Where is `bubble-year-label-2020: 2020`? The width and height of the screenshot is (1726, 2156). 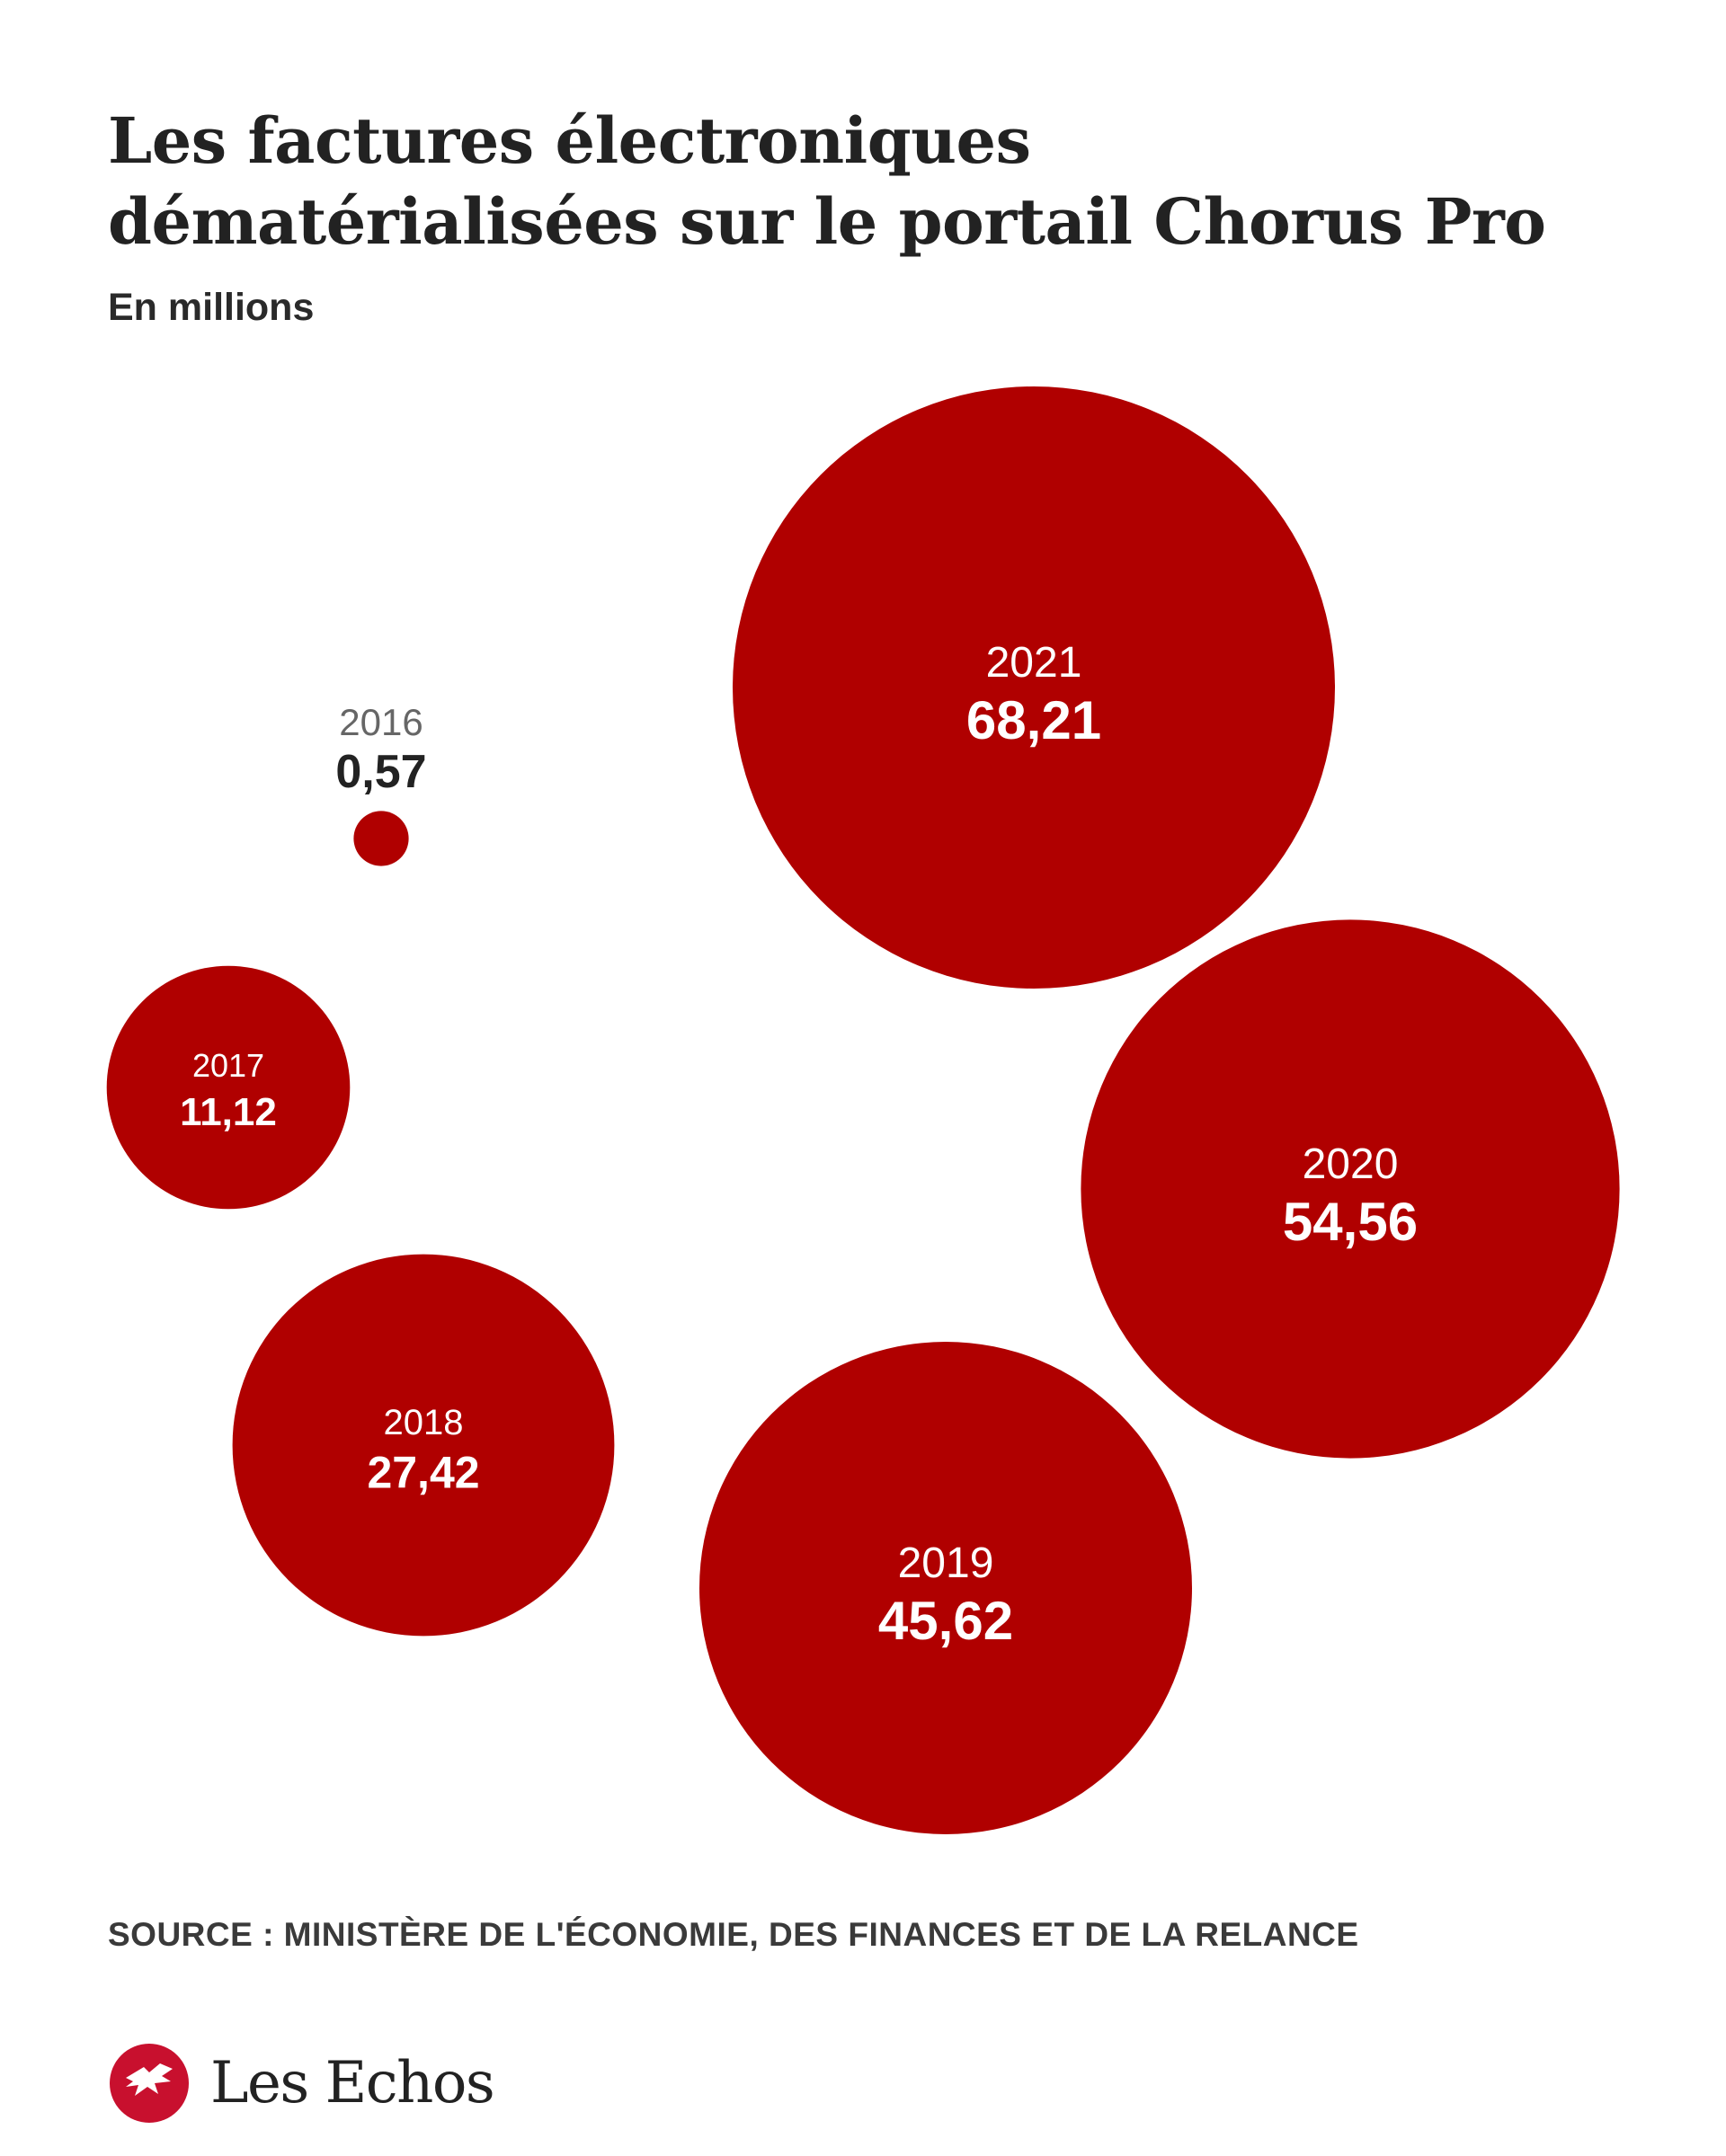 bubble-year-label-2020: 2020 is located at coordinates (1351, 1164).